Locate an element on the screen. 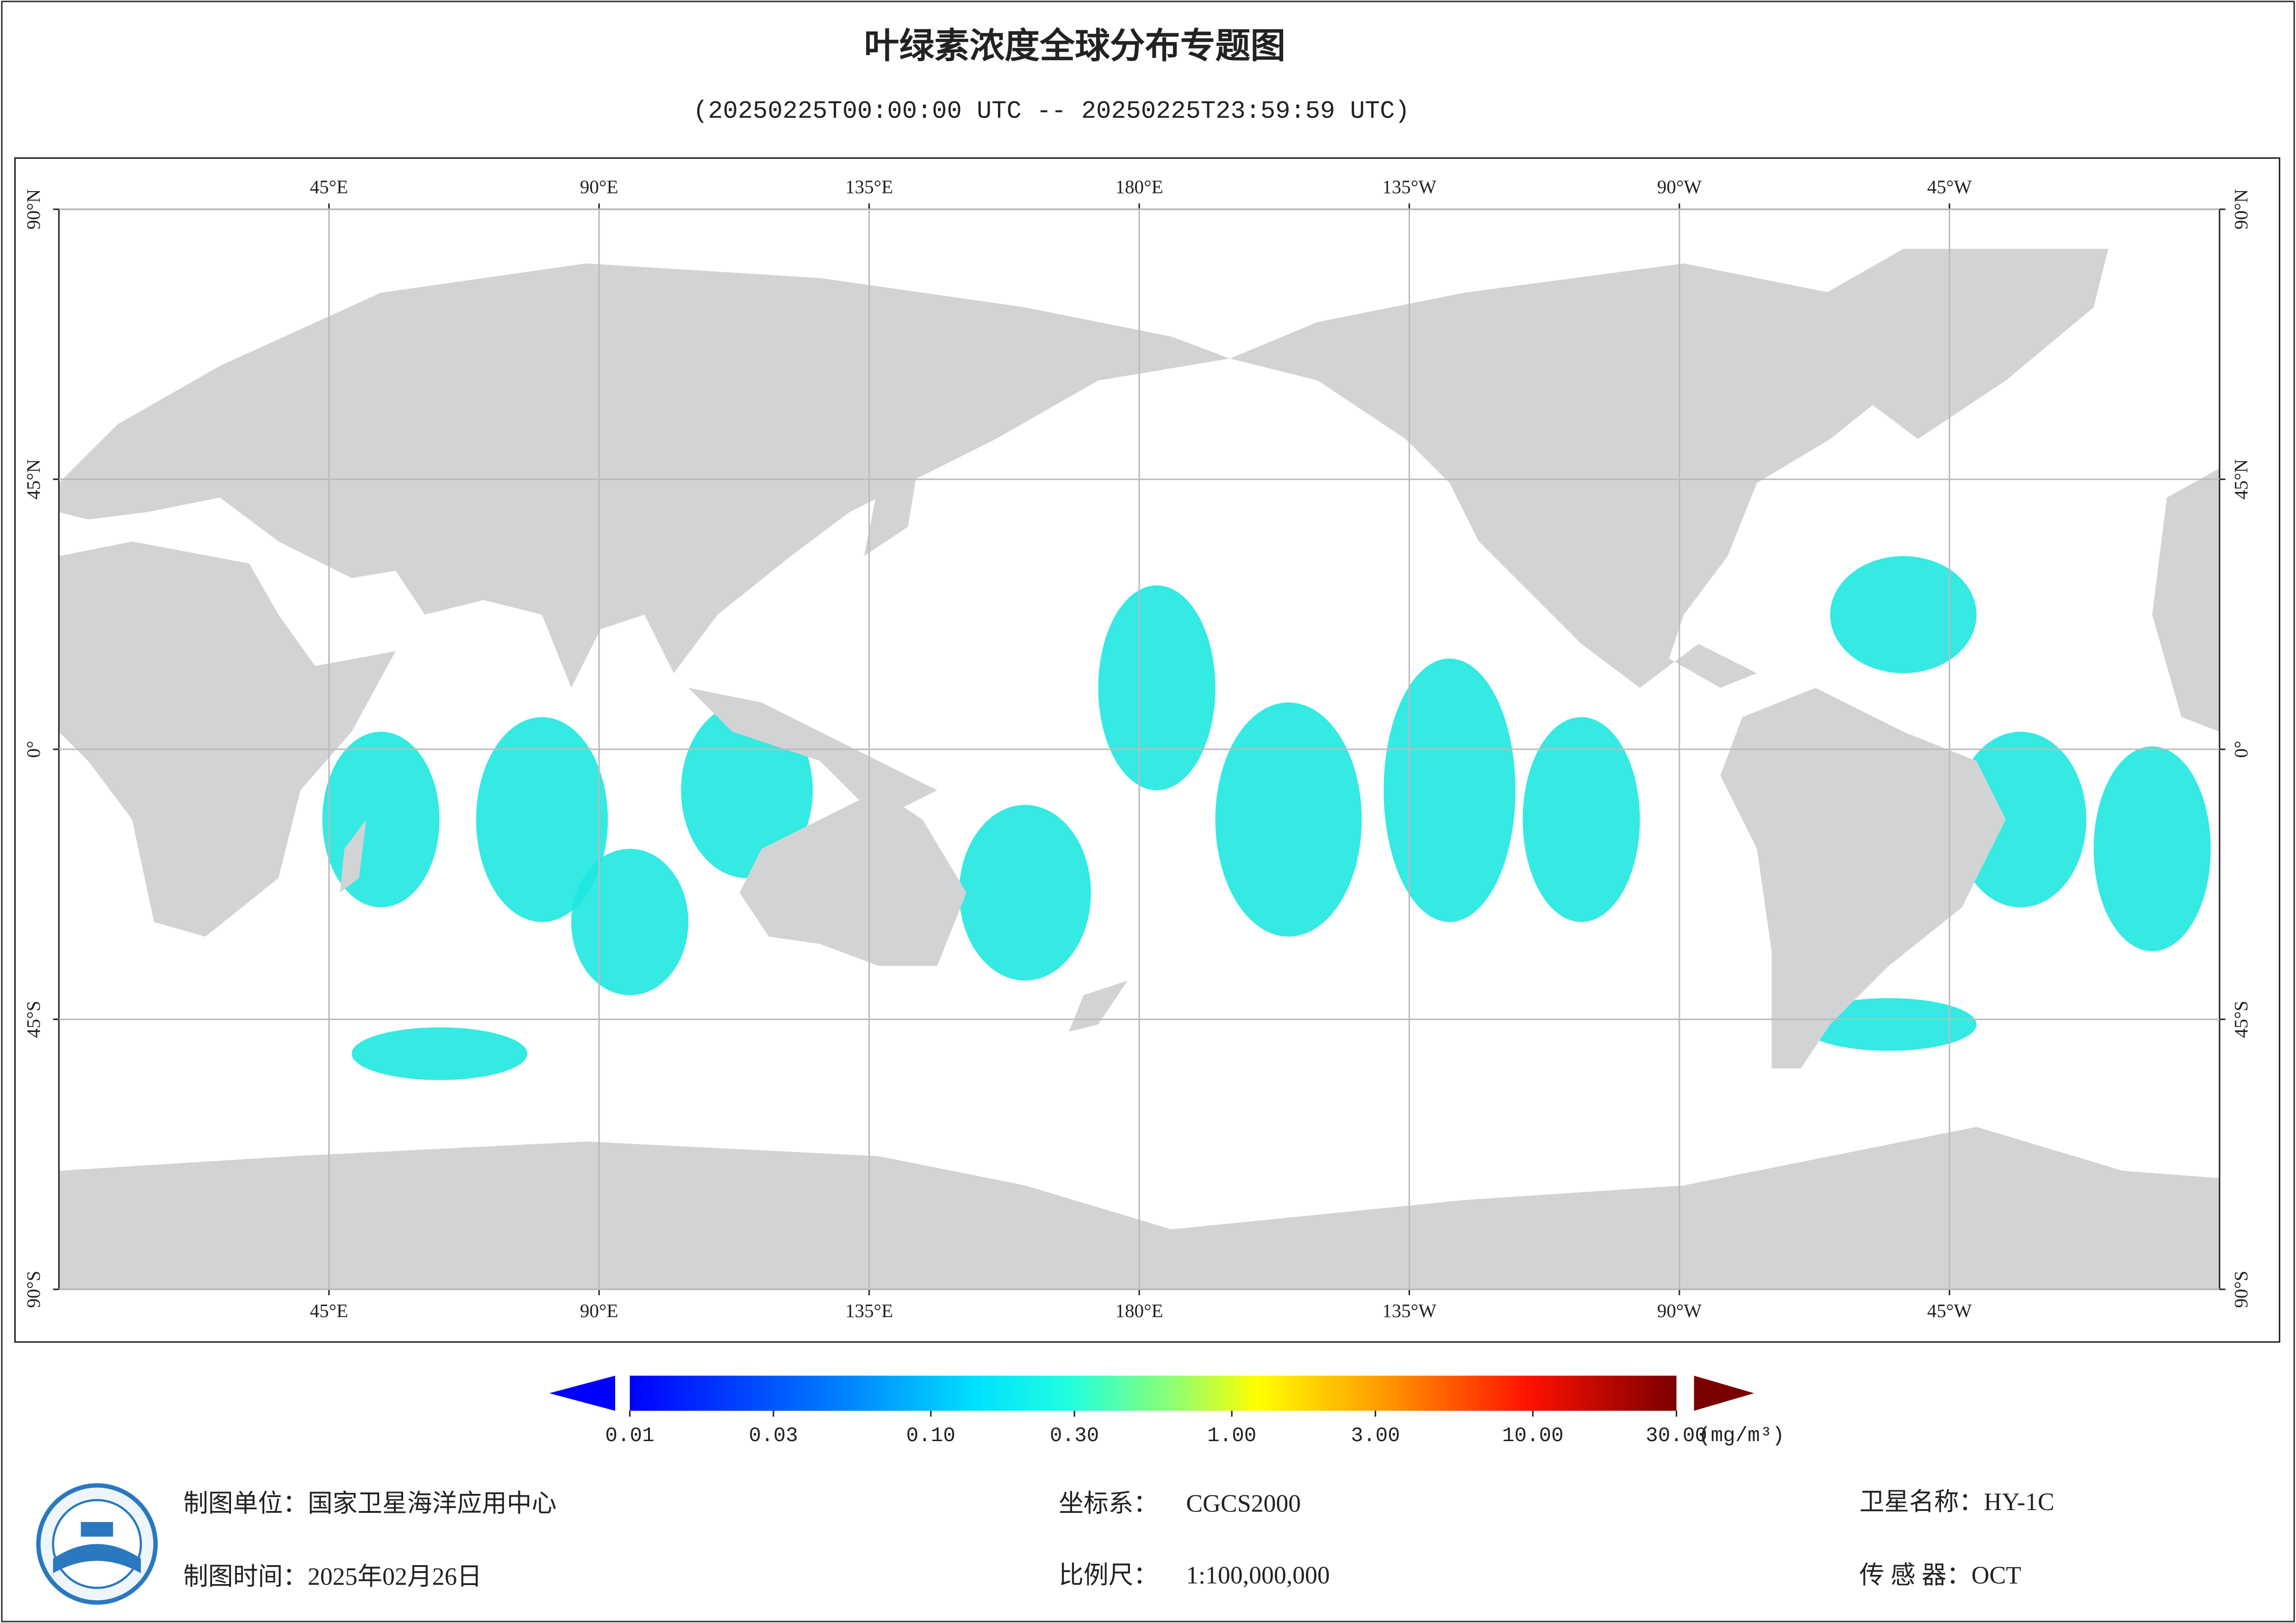 The height and width of the screenshot is (1623, 2296). lon-label-top: 90°E is located at coordinates (599, 186).